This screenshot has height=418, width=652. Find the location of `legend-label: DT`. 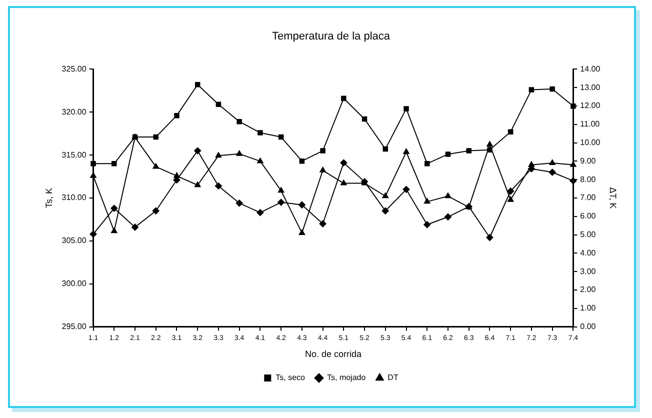

legend-label: DT is located at coordinates (393, 377).